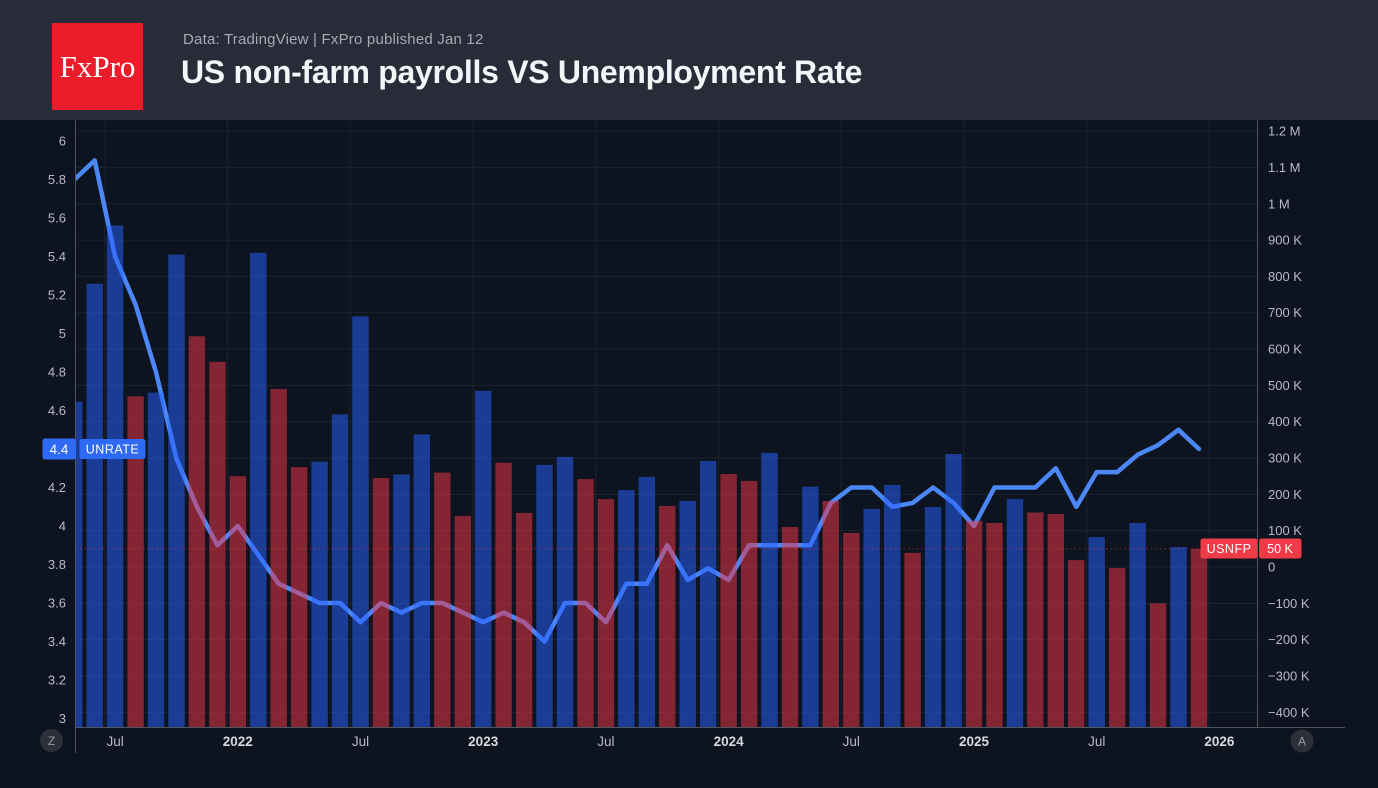  Describe the element at coordinates (62, 333) in the screenshot. I see `left-axis-tick: 5` at that location.